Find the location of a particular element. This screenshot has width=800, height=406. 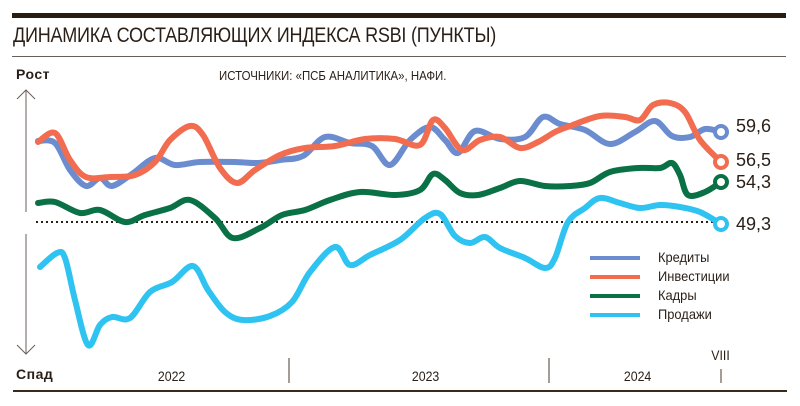

bottom-rule is located at coordinates (400, 391).